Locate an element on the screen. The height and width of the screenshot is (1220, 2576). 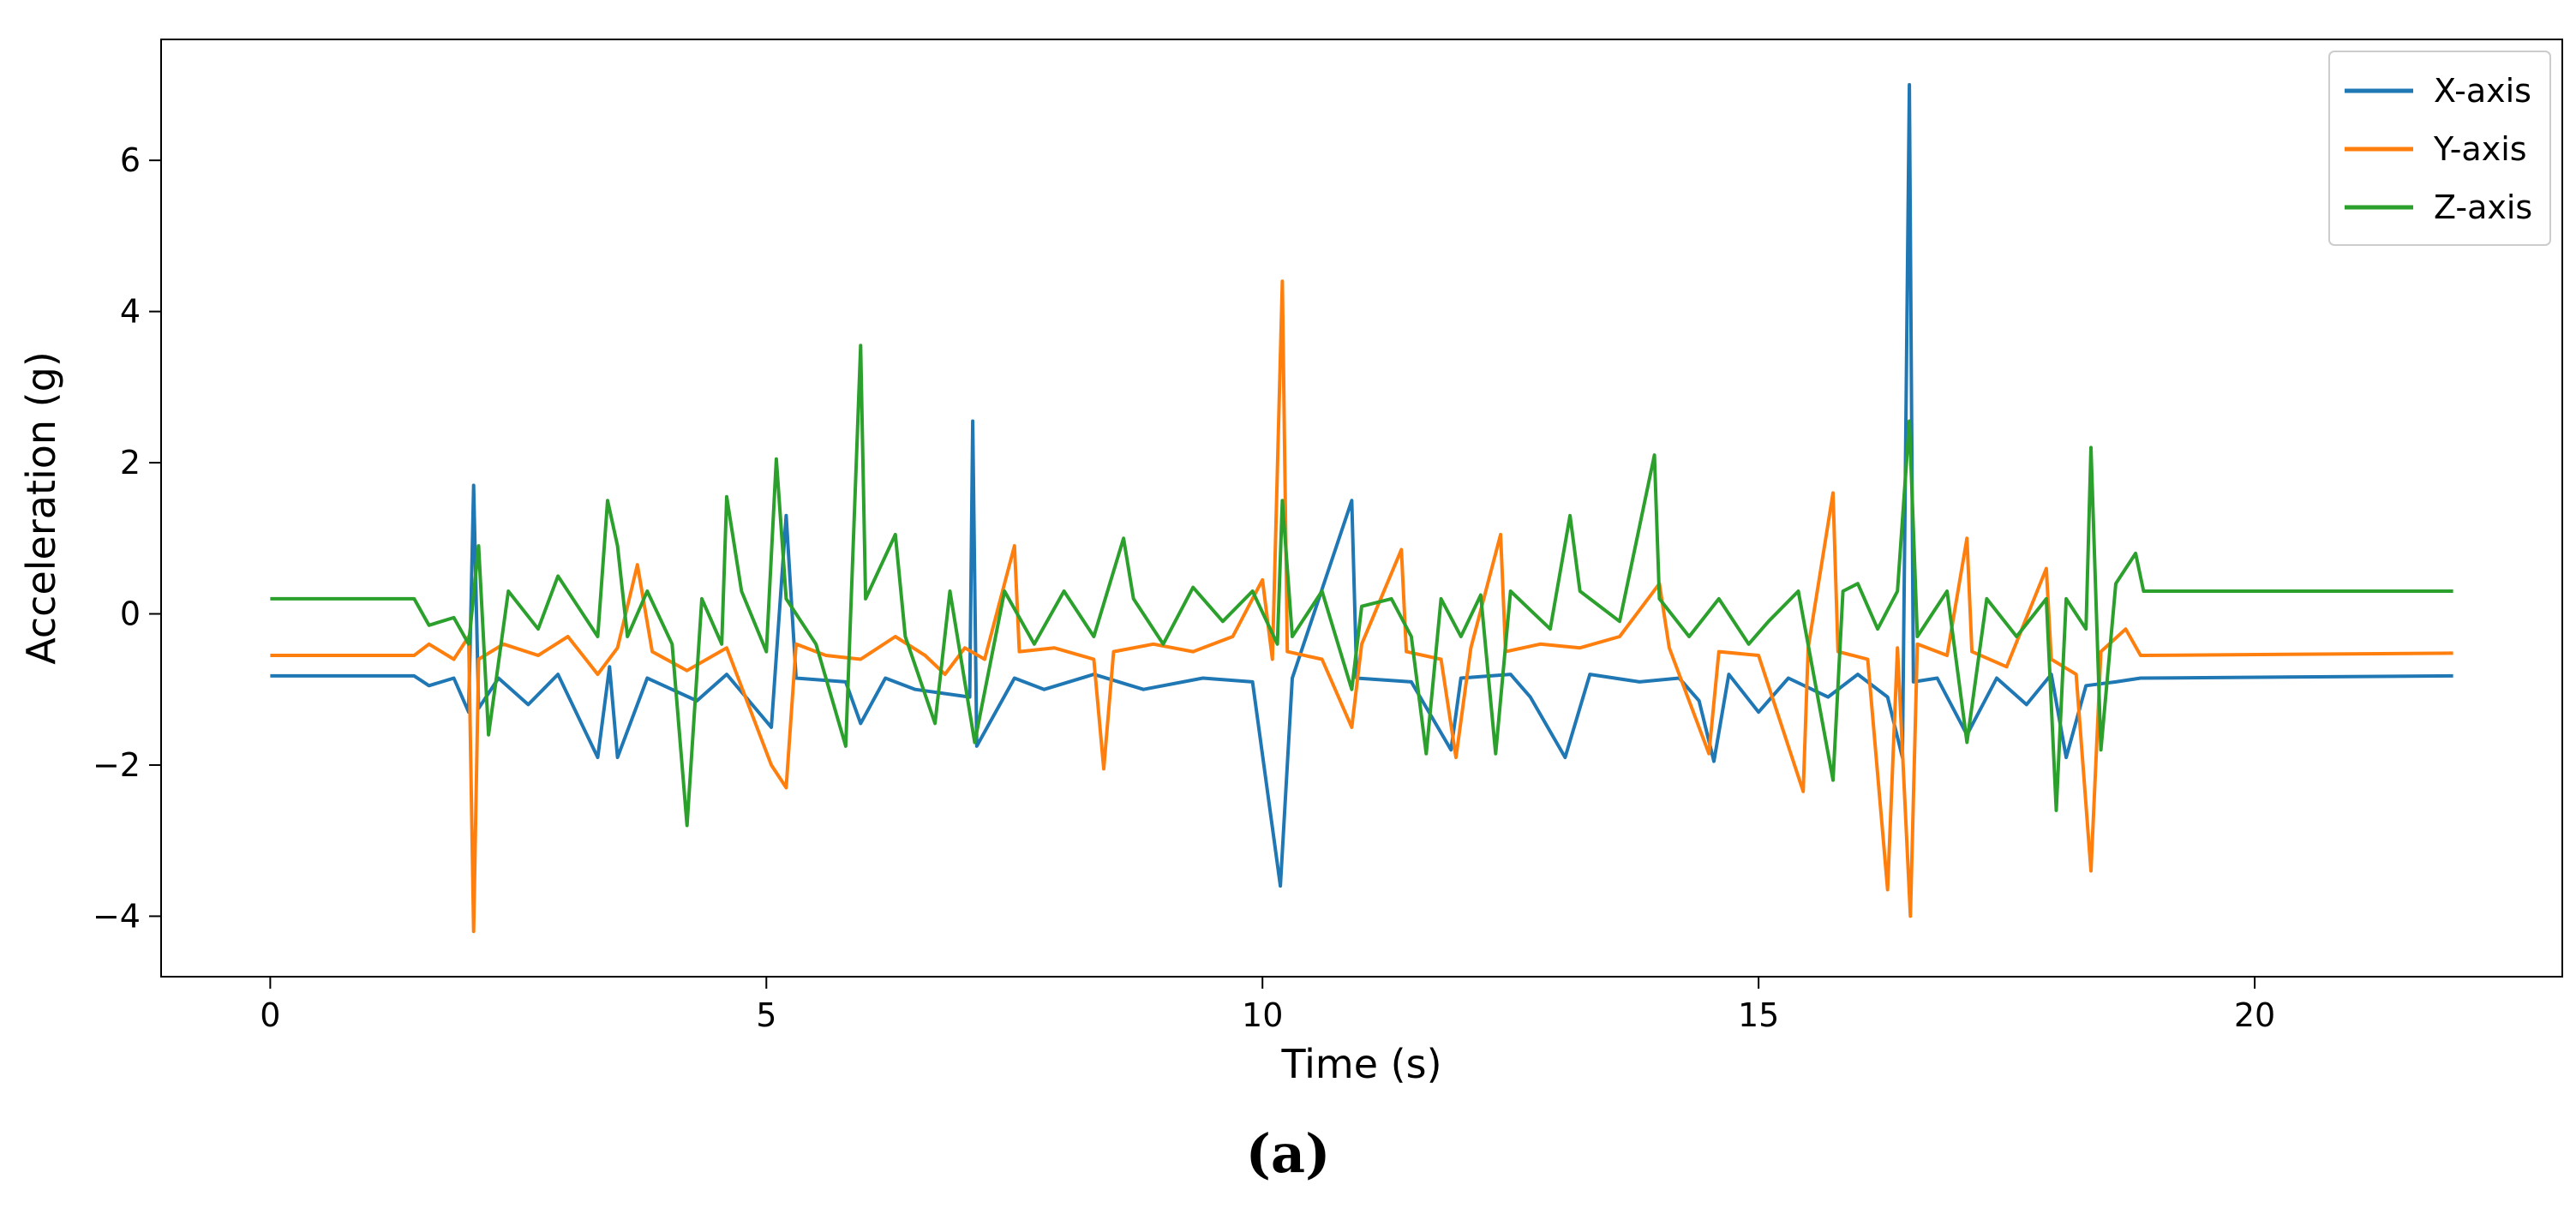
legend: X-axis Y-axis Z-axis is located at coordinates (2439, 148).